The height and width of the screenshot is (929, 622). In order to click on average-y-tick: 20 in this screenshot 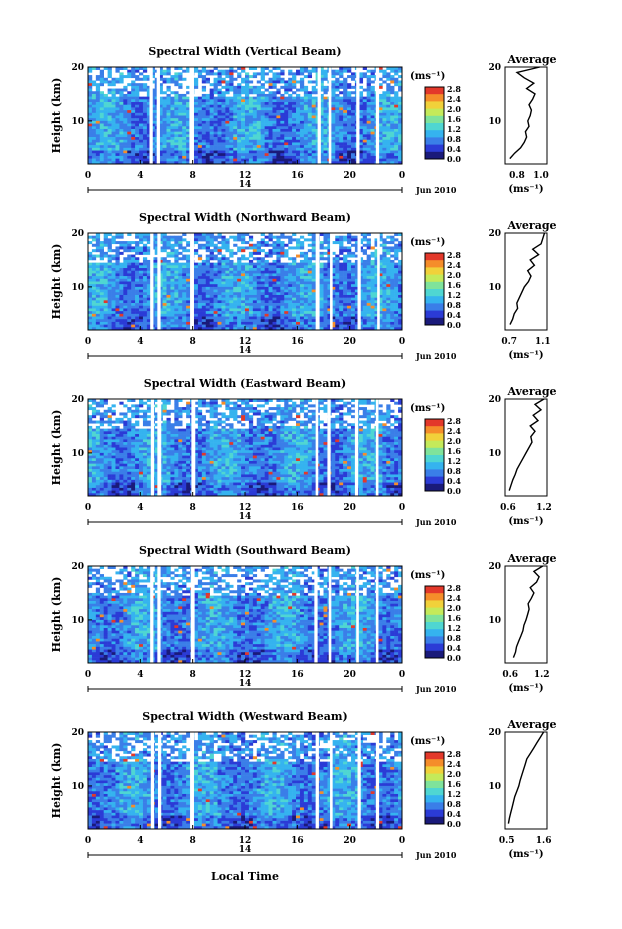, I will do `click(494, 68)`.